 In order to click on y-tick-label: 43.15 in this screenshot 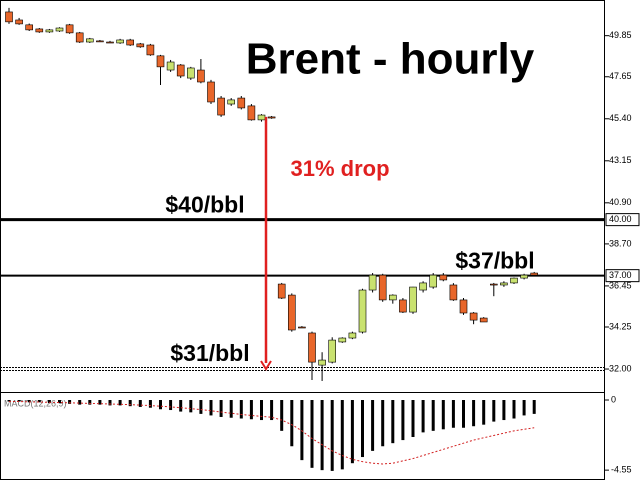, I will do `click(620, 160)`.